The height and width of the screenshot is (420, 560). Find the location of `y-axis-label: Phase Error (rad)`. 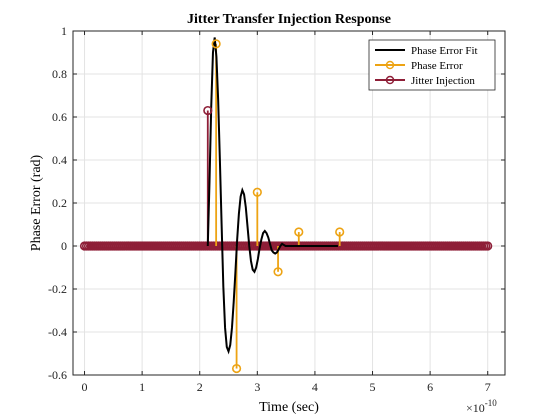

y-axis-label: Phase Error (rad) is located at coordinates (36, 202).